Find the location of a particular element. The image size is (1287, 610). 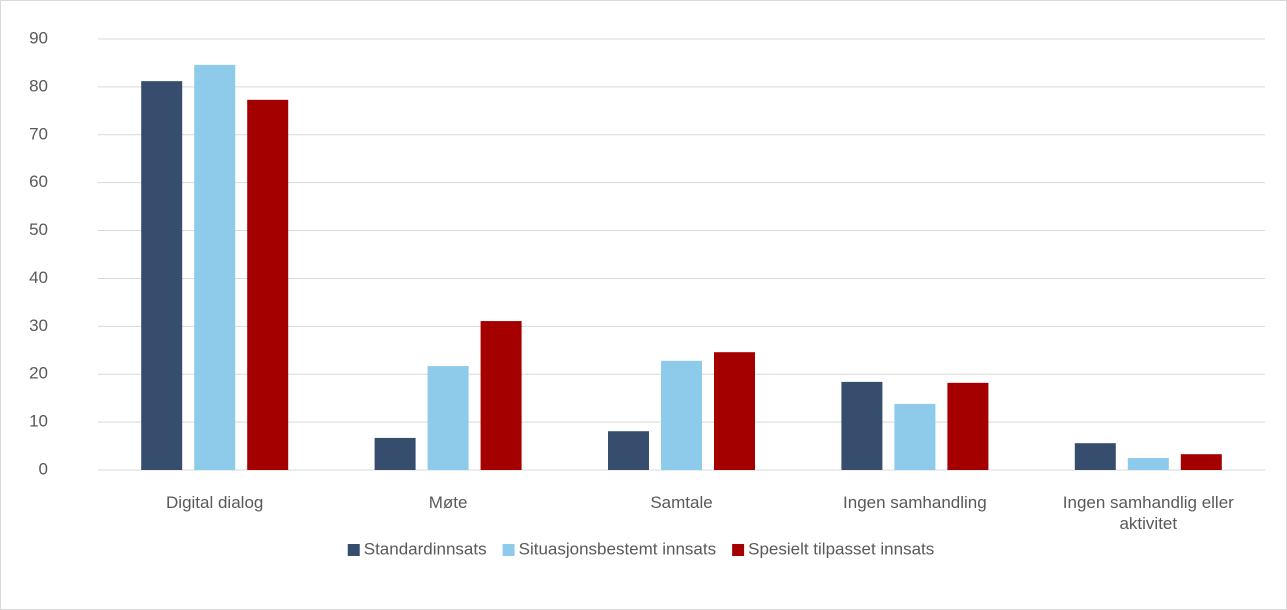

x-tick-label: Ingen samhandlig eller aktivitet is located at coordinates (1148, 513).